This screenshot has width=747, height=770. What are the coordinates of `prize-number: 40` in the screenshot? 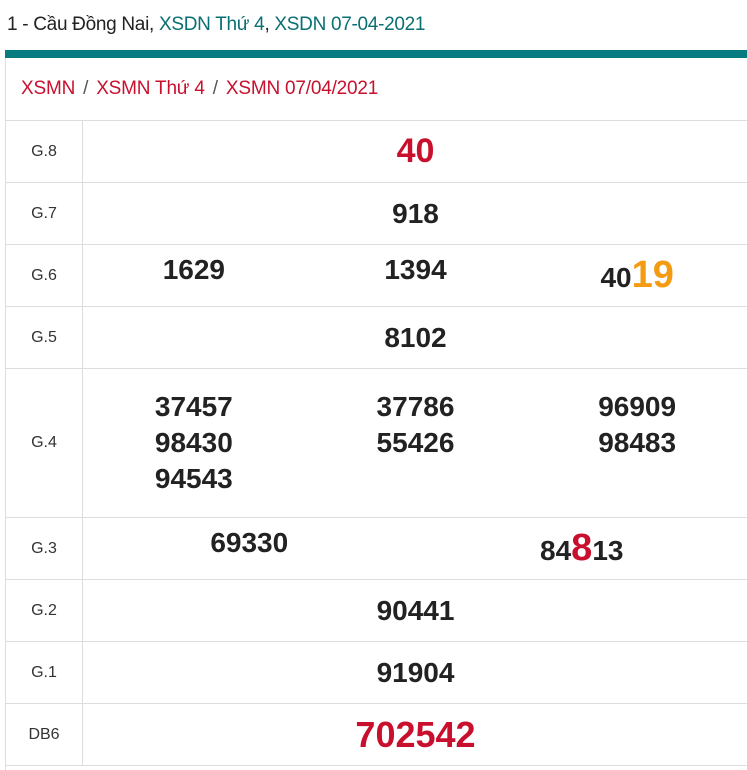 It's located at (415, 151).